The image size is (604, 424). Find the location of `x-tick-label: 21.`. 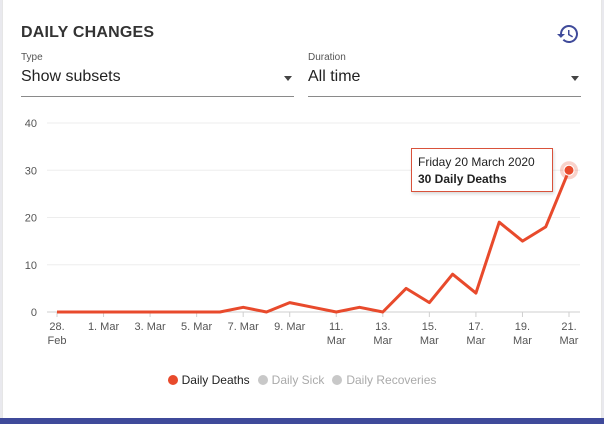

x-tick-label: 21. is located at coordinates (568, 327).